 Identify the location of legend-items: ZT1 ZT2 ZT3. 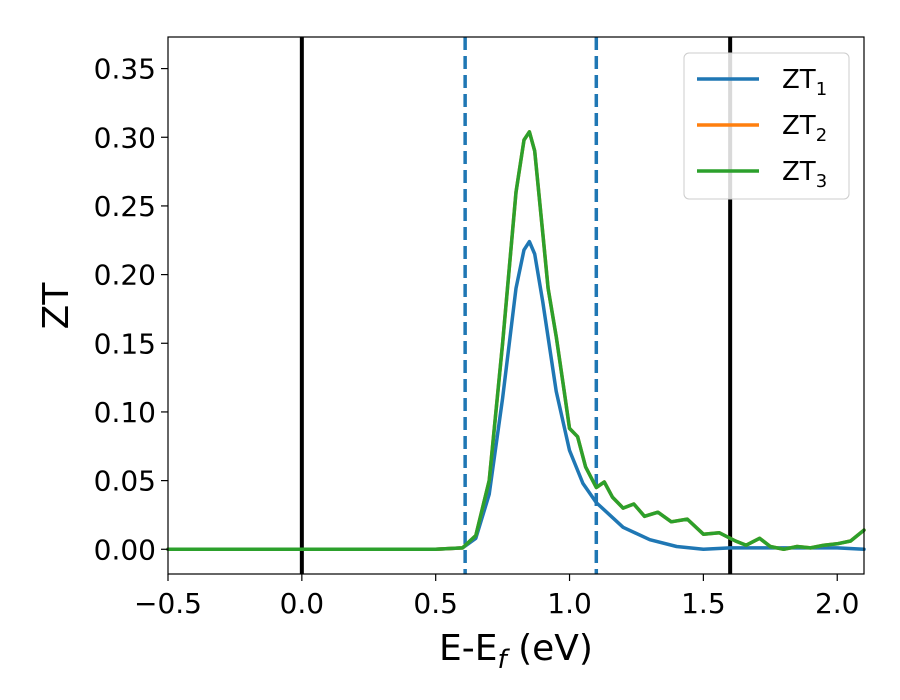
(762, 128).